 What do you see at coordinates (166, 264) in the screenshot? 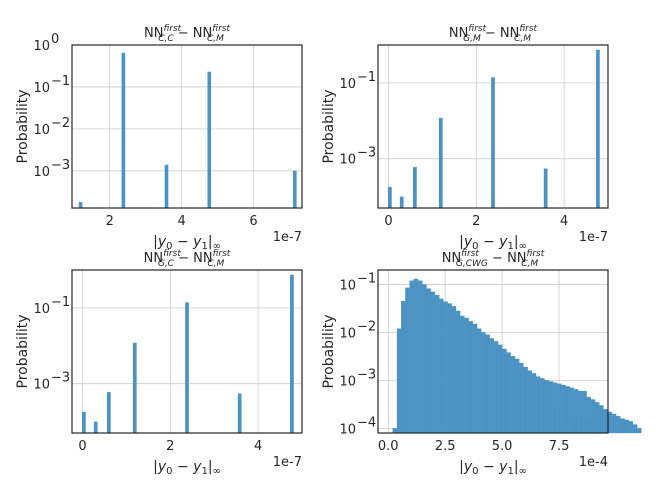
I see `title-subscript: G,C` at bounding box center [166, 264].